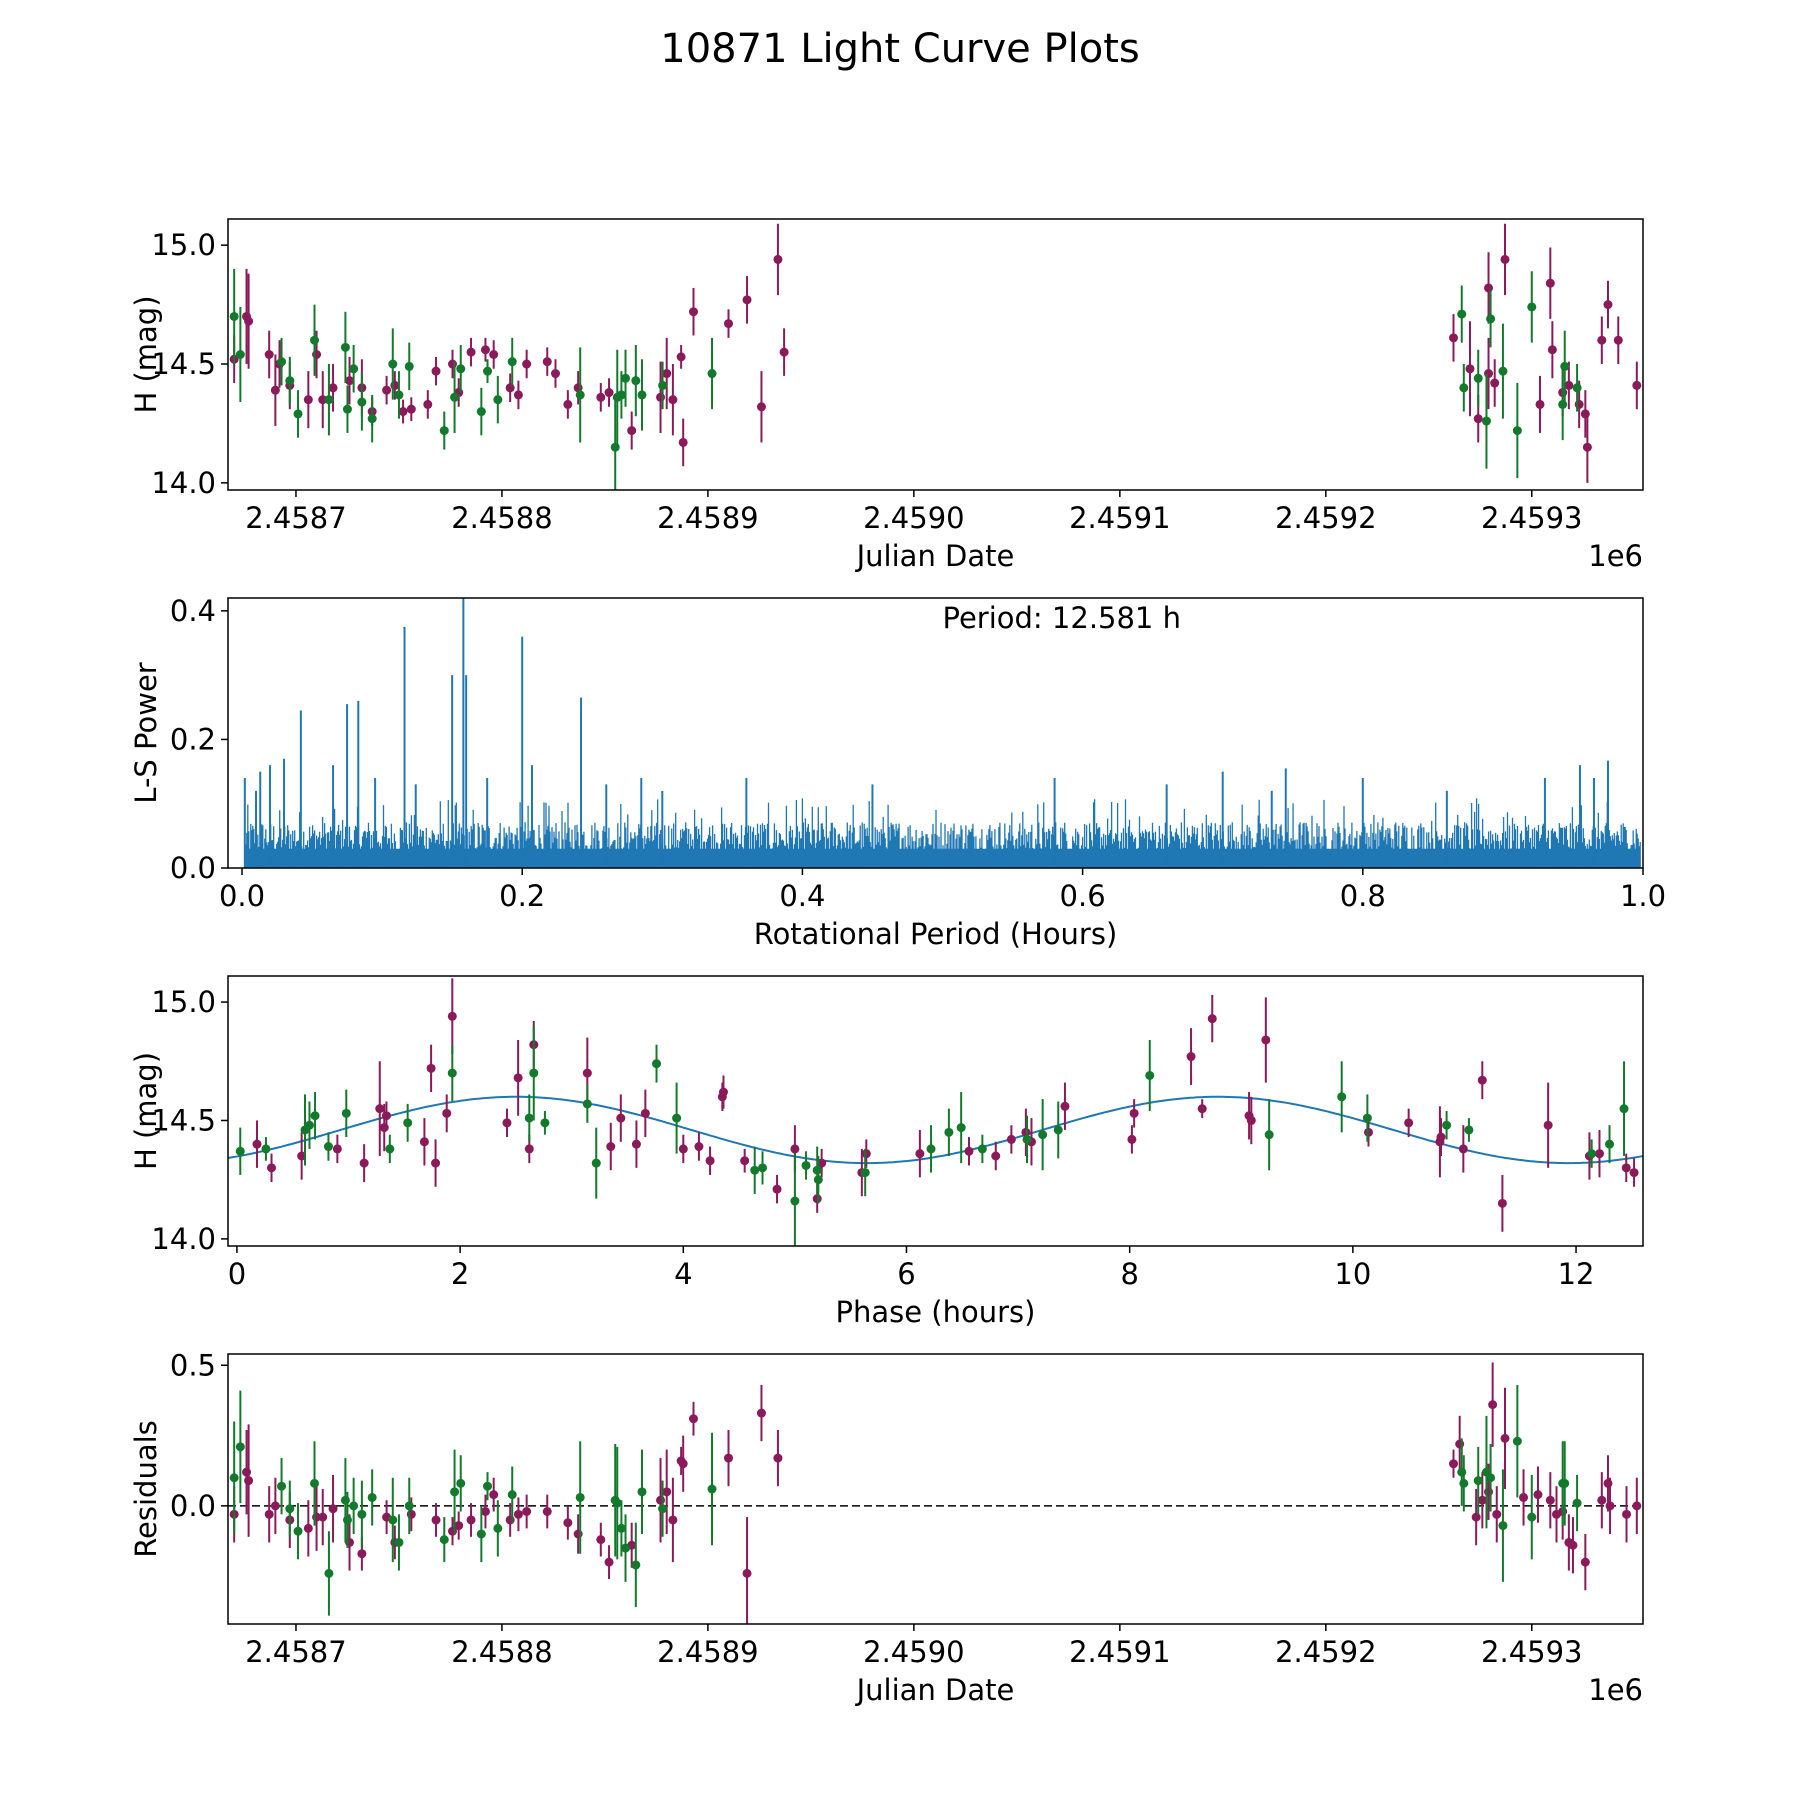 The width and height of the screenshot is (1800, 1800). What do you see at coordinates (1083, 896) in the screenshot?
I see `x-tick-label: 0.6` at bounding box center [1083, 896].